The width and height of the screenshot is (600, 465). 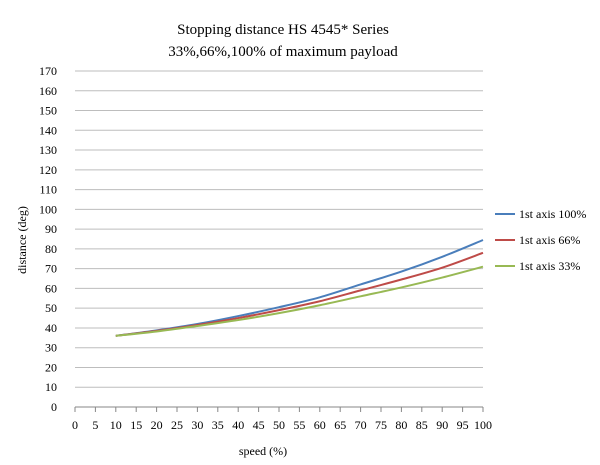 What do you see at coordinates (48, 150) in the screenshot?
I see `y-tick-label: 130` at bounding box center [48, 150].